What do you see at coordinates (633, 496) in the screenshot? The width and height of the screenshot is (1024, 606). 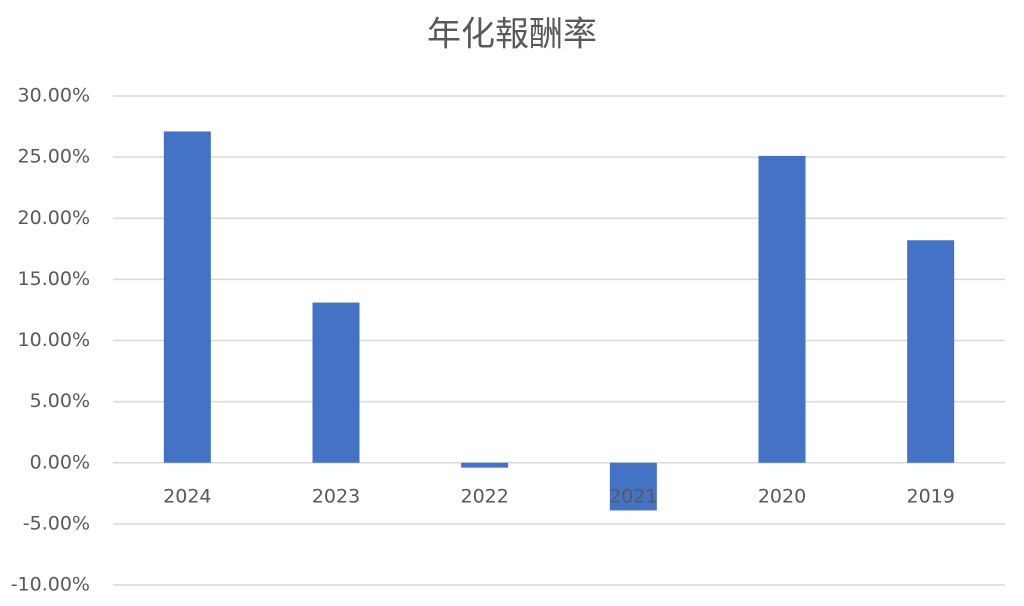 I see `x-tick-label: 2021` at bounding box center [633, 496].